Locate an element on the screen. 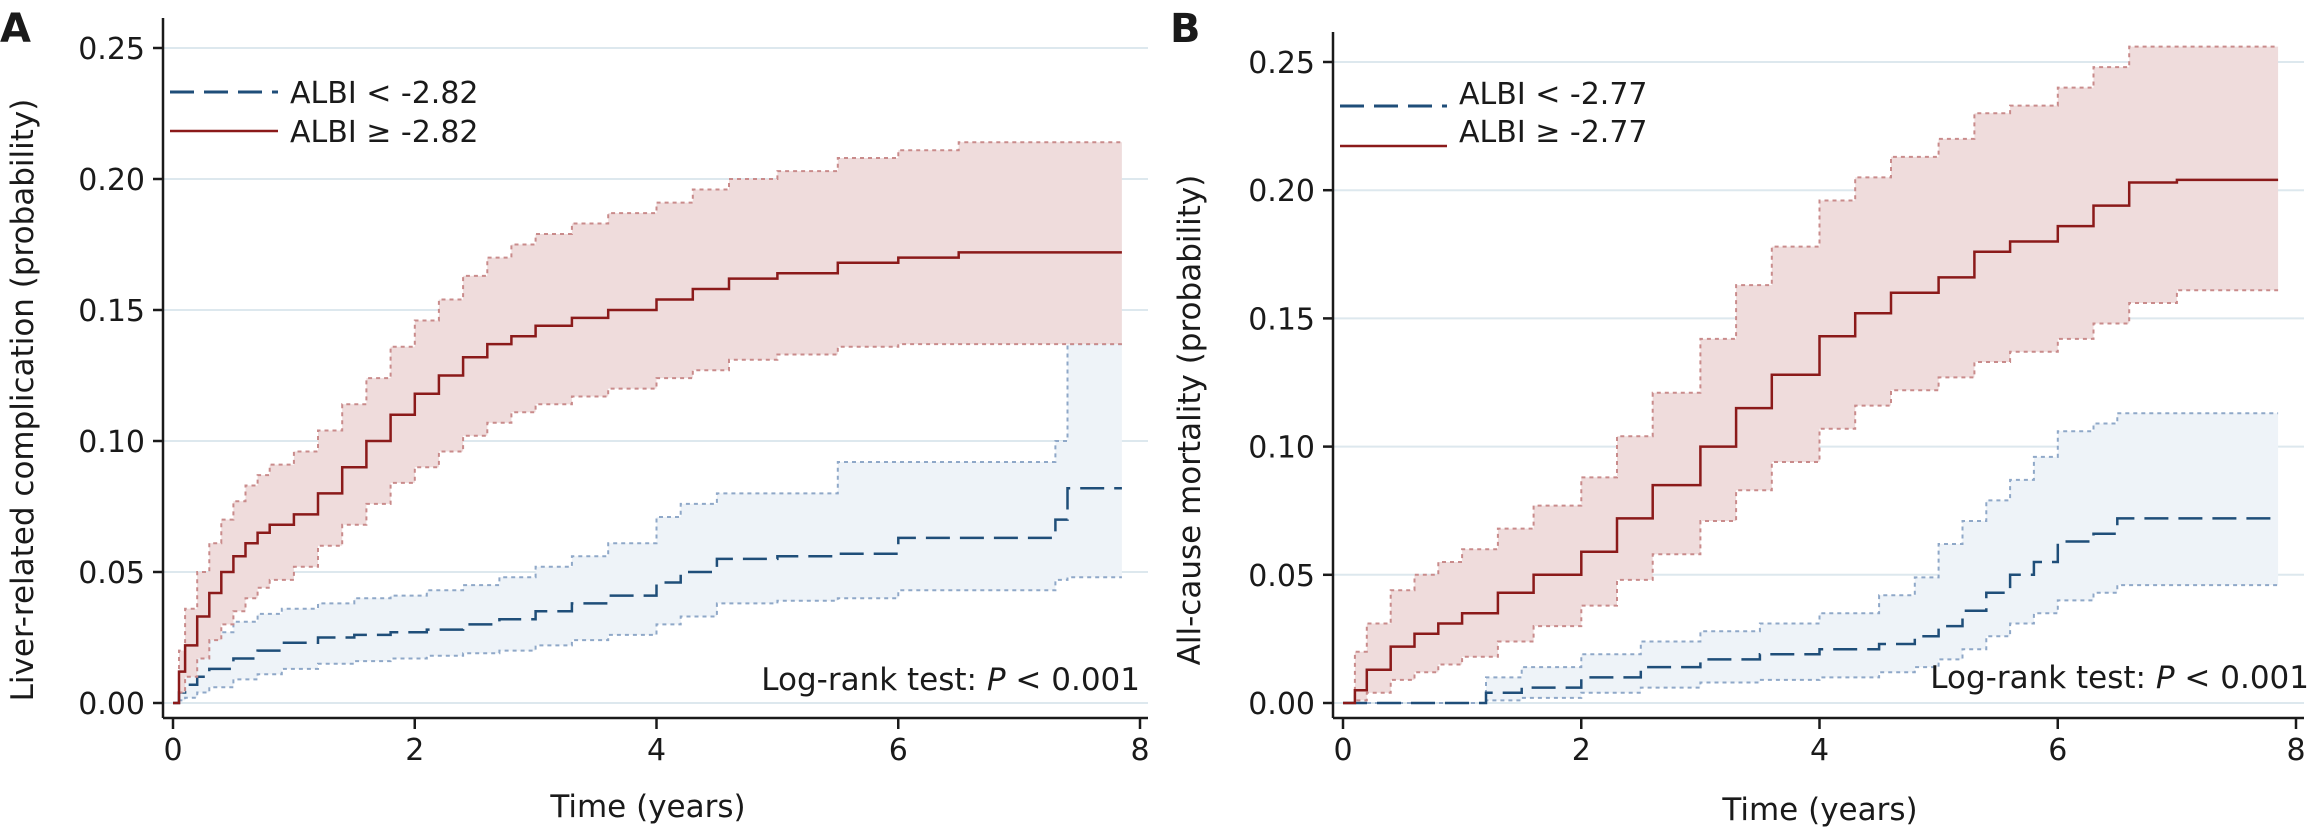 The width and height of the screenshot is (2314, 831). panel-letter: B is located at coordinates (1185, 29).